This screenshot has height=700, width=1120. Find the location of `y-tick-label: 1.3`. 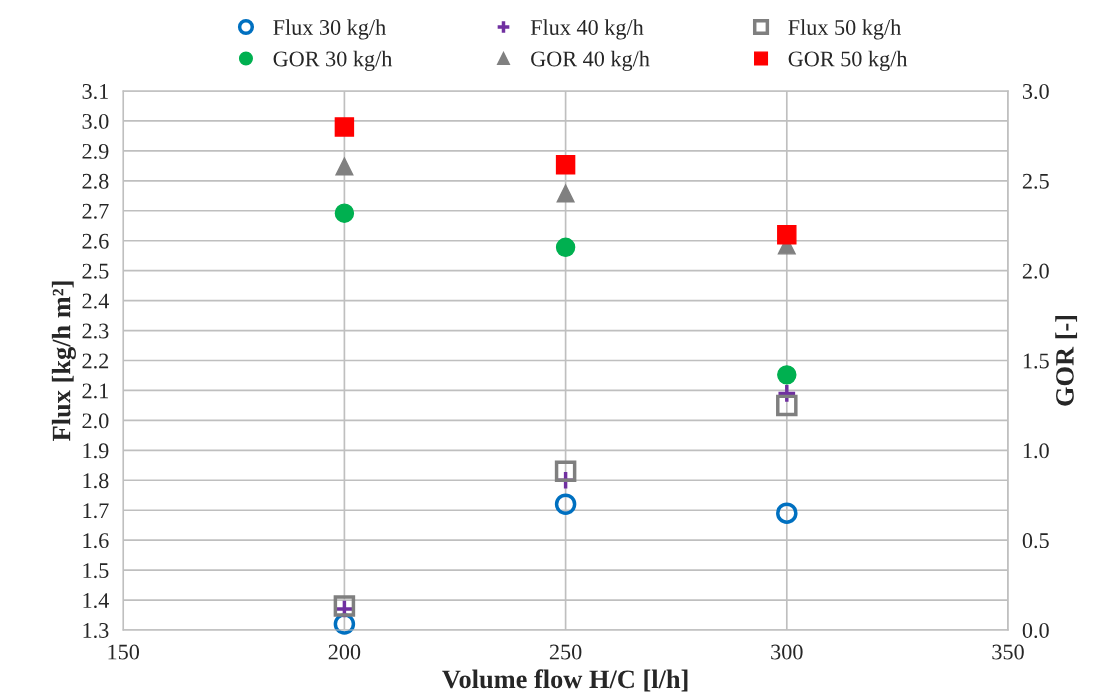

y-tick-label: 1.3 is located at coordinates (96, 630).